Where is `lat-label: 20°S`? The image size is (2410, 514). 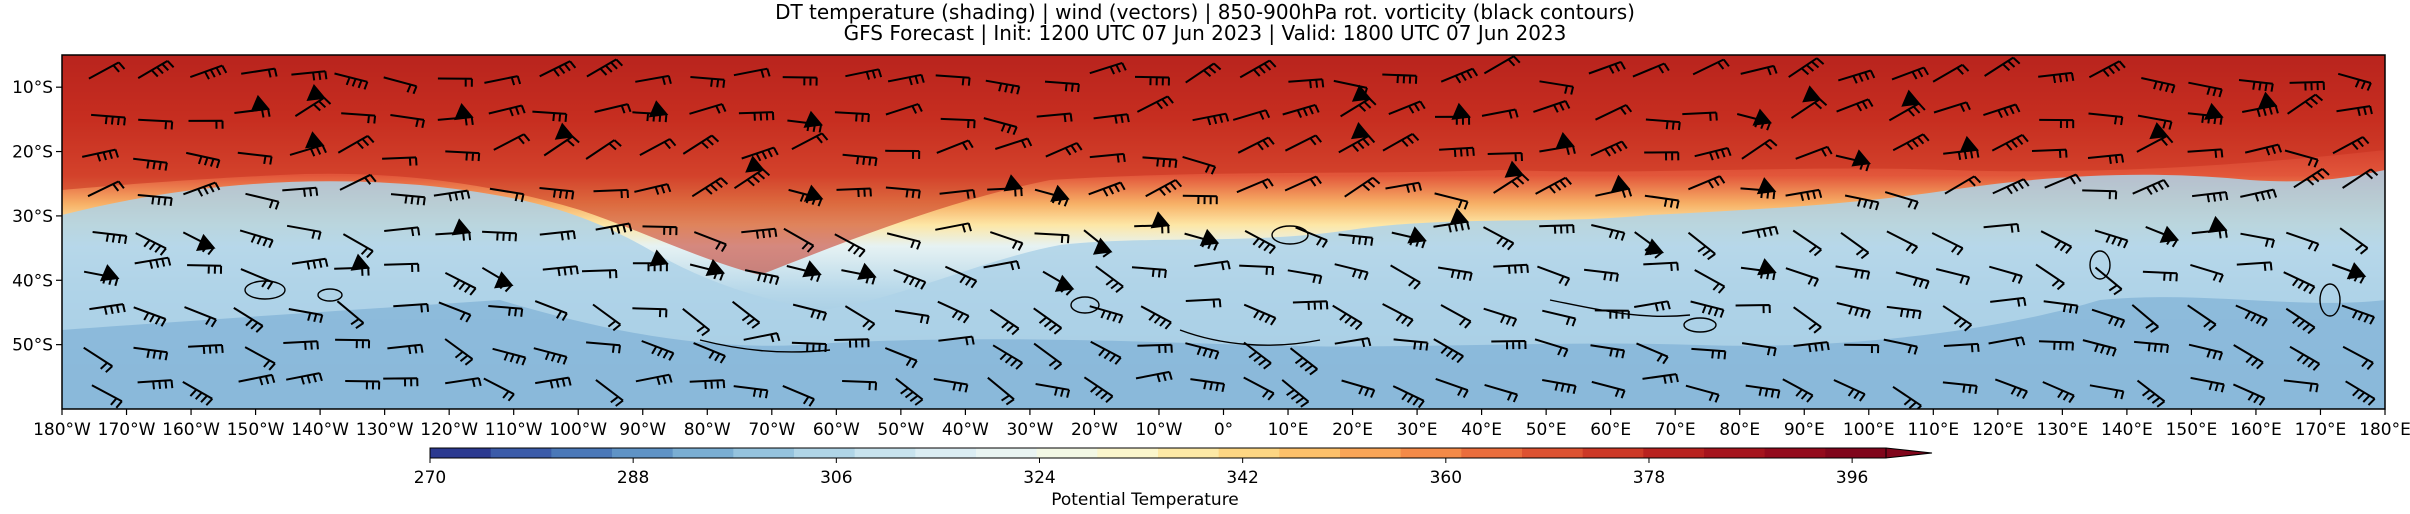 lat-label: 20°S is located at coordinates (32, 153).